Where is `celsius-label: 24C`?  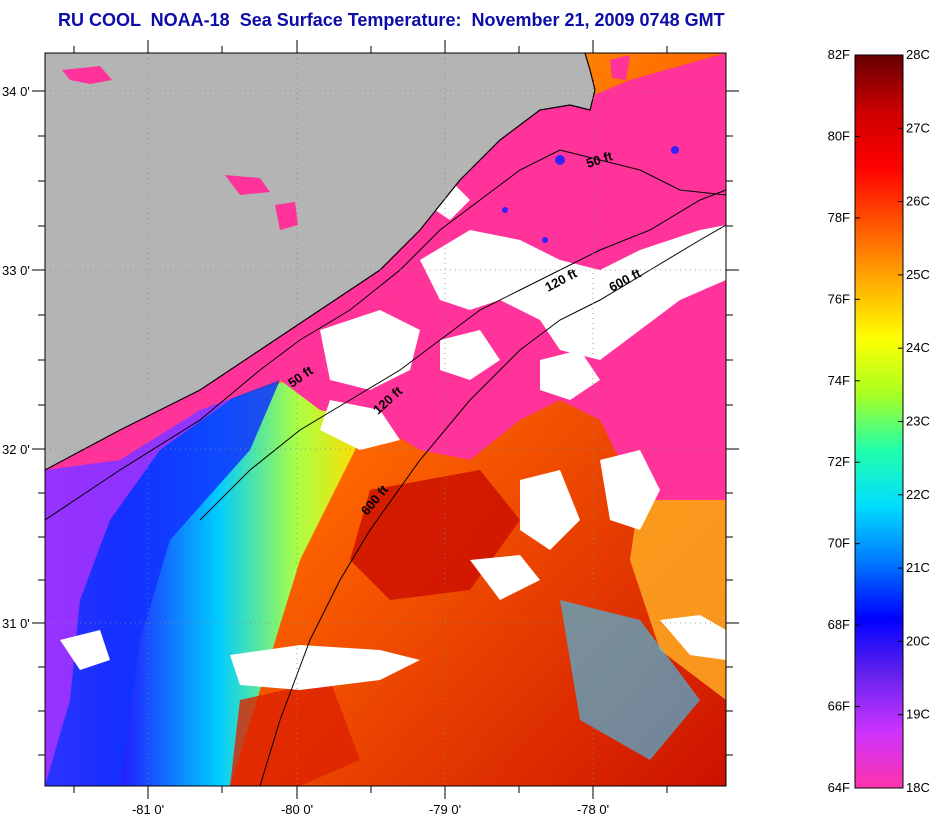
celsius-label: 24C is located at coordinates (918, 347).